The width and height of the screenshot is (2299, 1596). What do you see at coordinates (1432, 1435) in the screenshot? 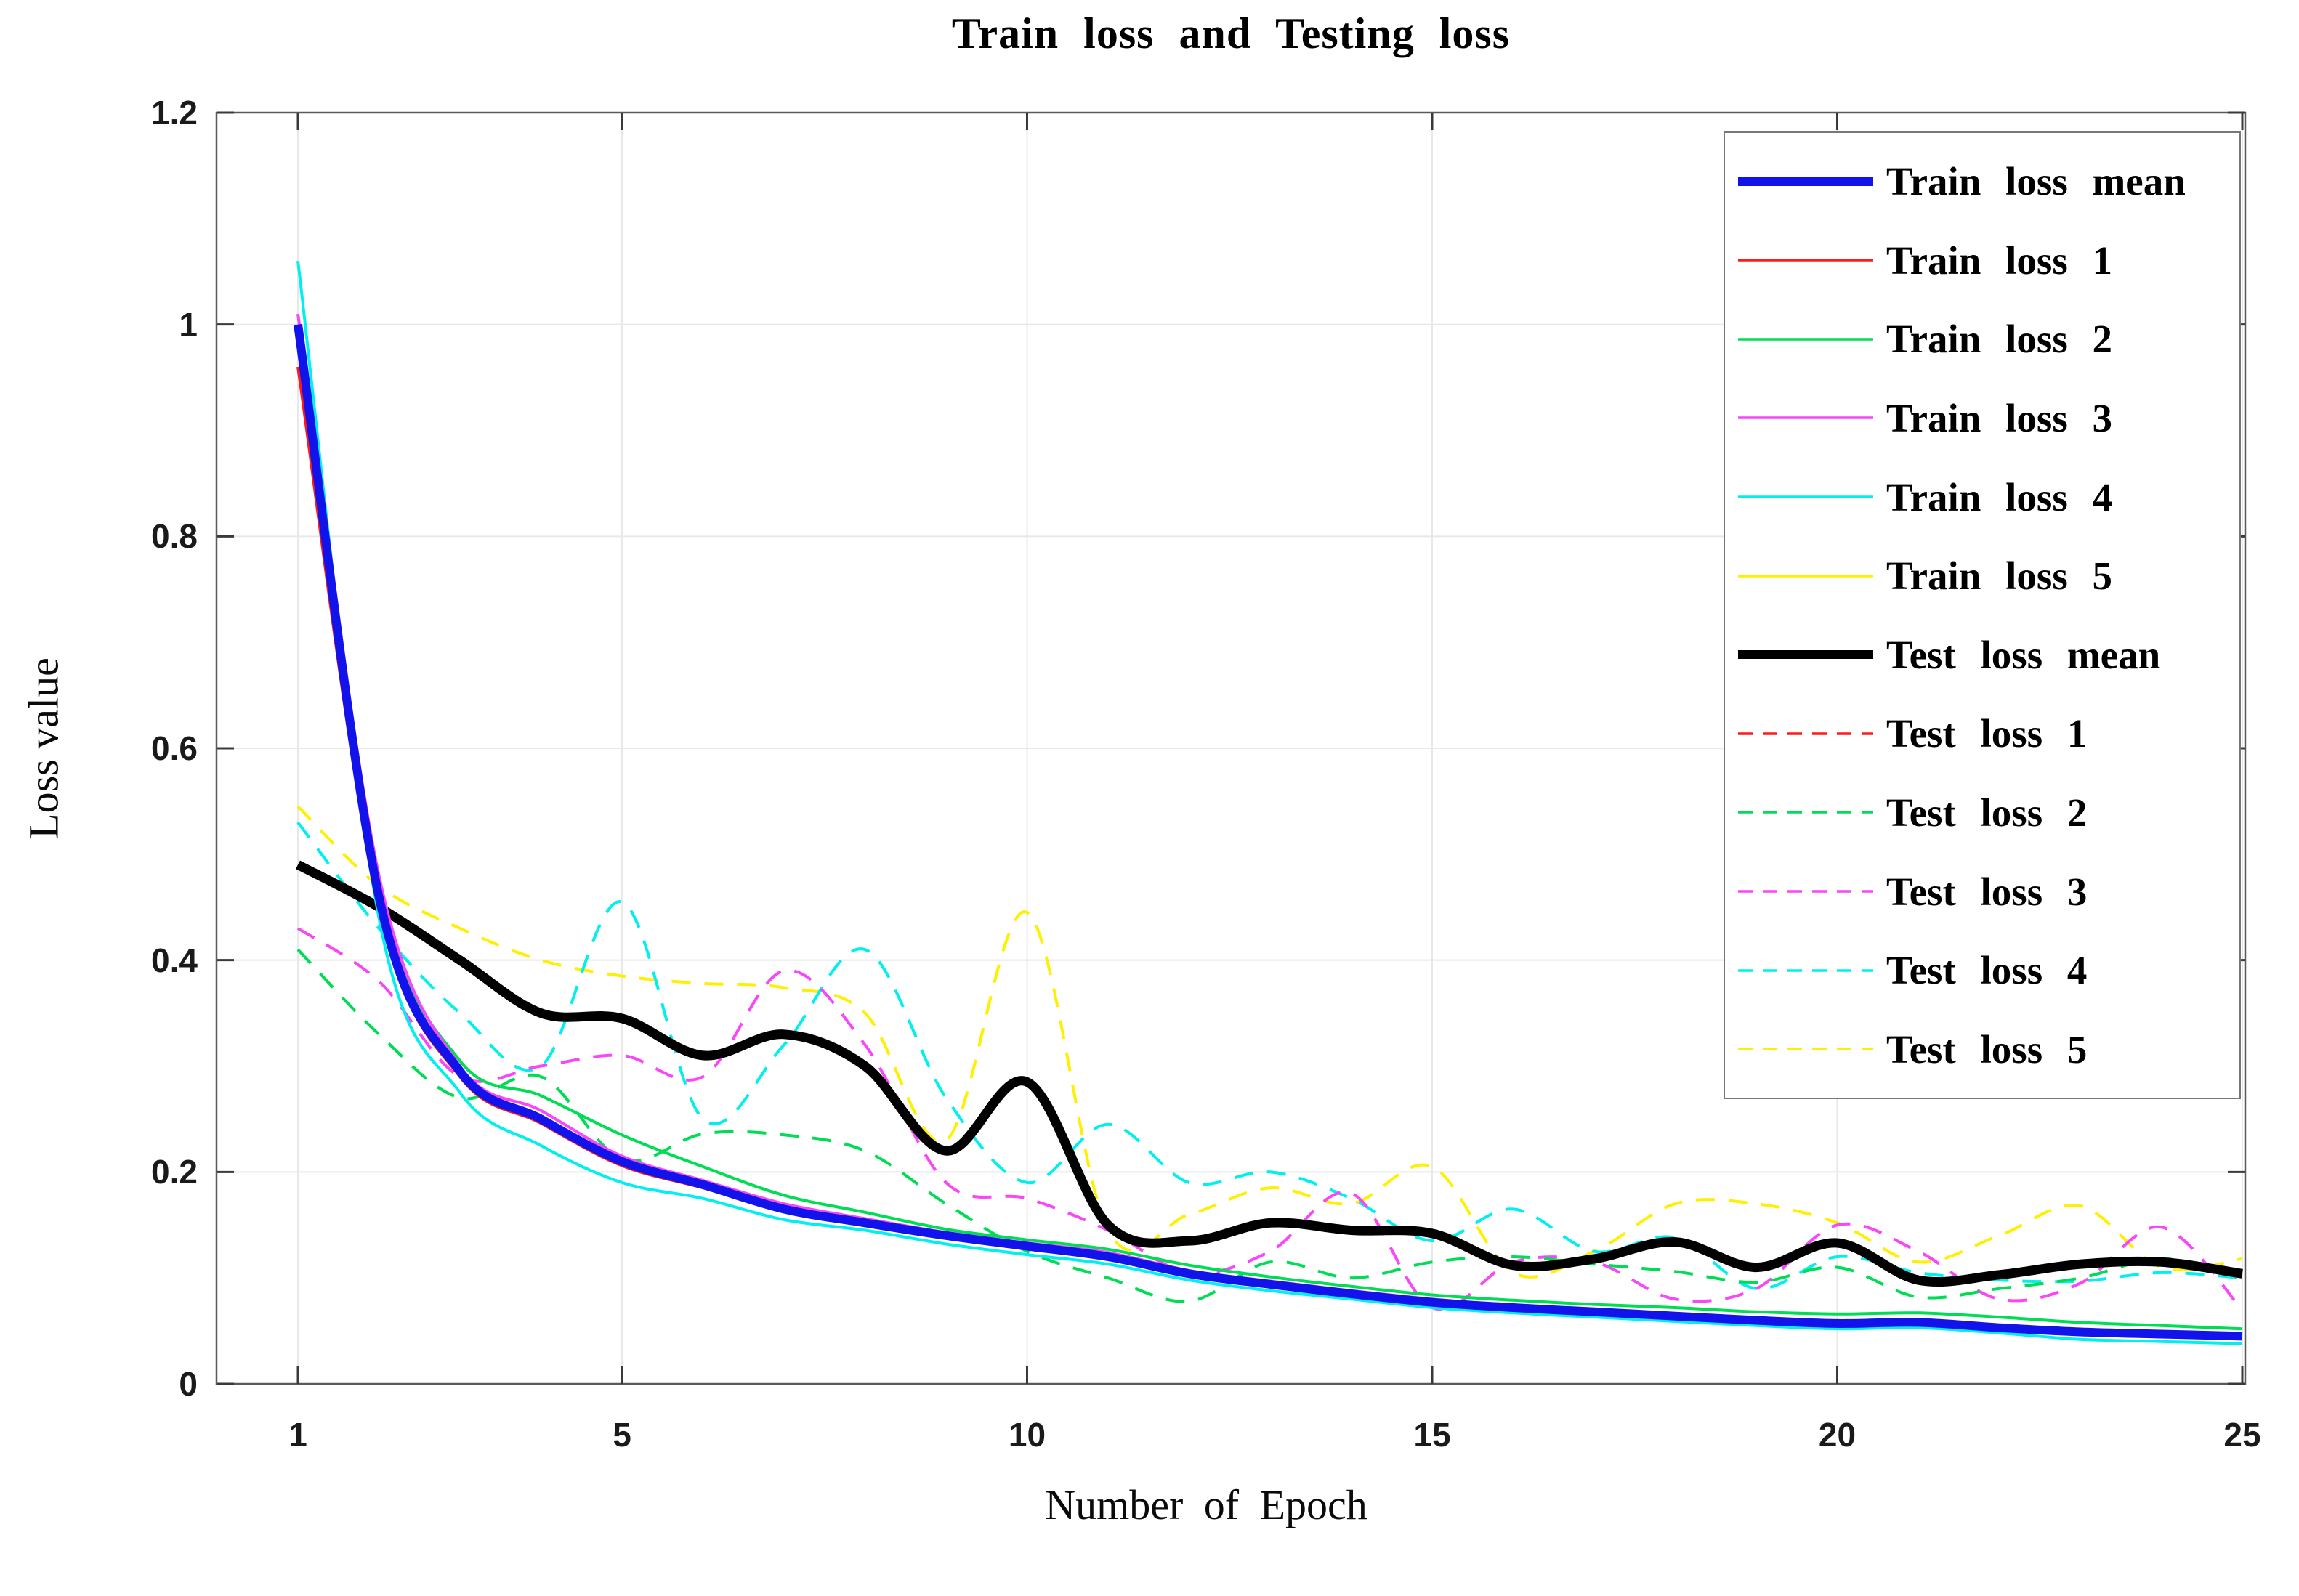
I see `x-tick-label: 15` at bounding box center [1432, 1435].